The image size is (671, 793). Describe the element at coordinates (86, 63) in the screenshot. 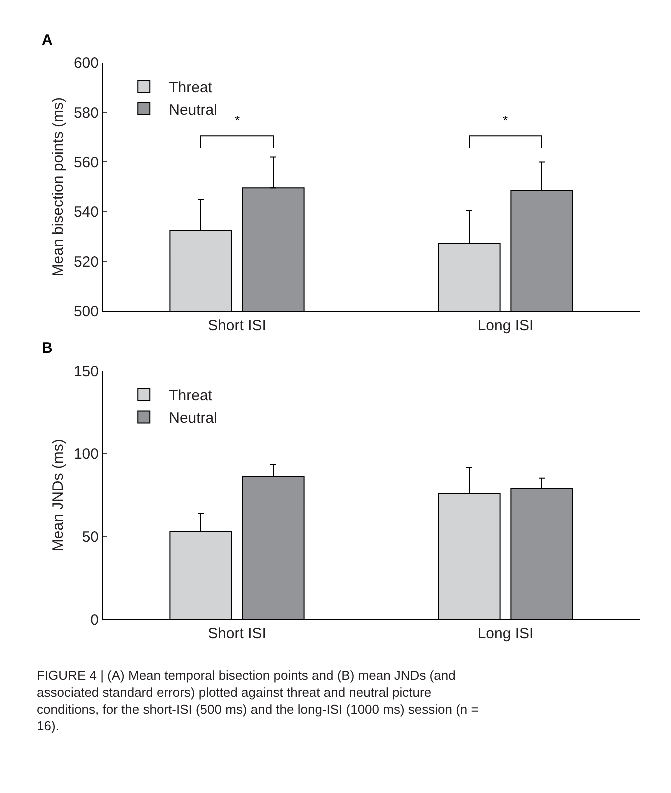

I see `y-tick-label: 600` at that location.